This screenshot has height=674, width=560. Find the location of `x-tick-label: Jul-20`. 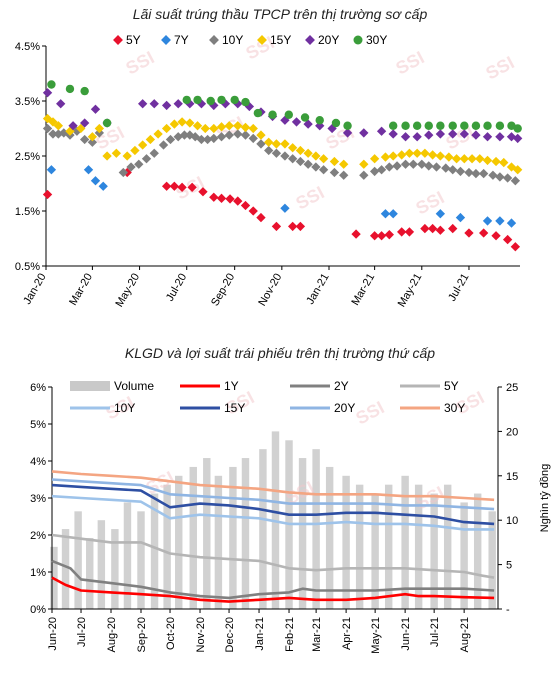

x-tick-label: Jul-20 is located at coordinates (82, 632).